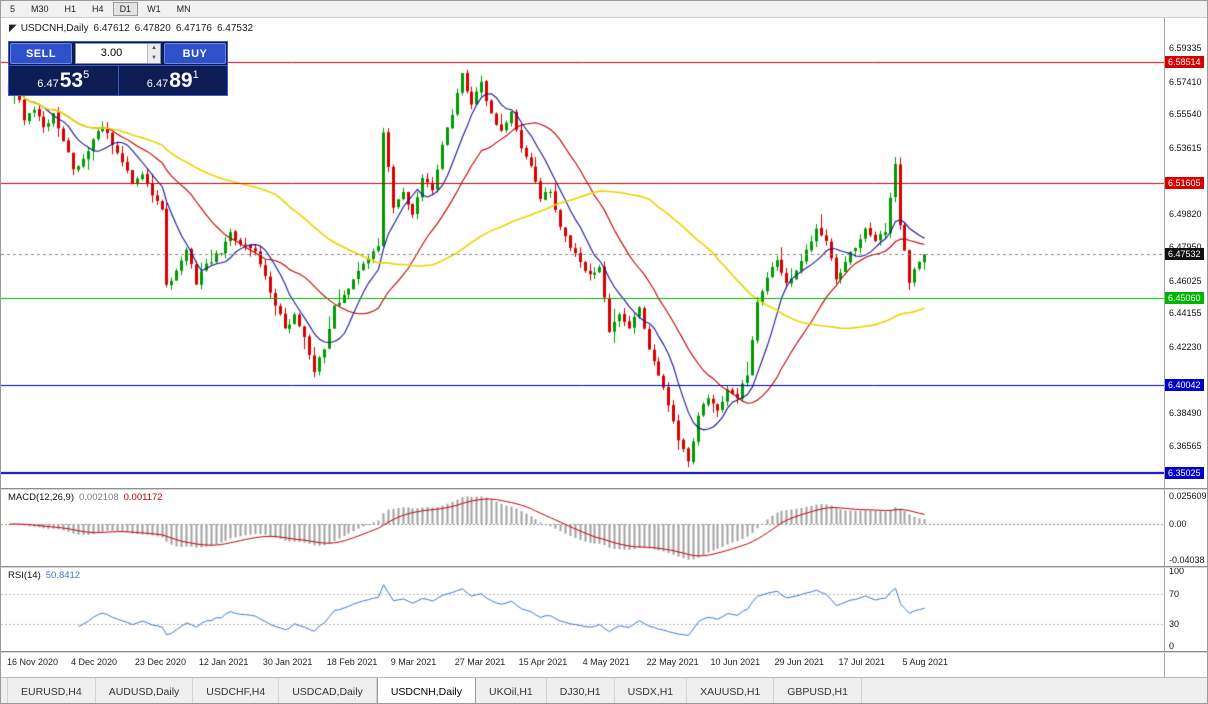 The width and height of the screenshot is (1208, 704). What do you see at coordinates (44, 575) in the screenshot?
I see `rsi-indicator-label: RSI(14) 50.8412` at bounding box center [44, 575].